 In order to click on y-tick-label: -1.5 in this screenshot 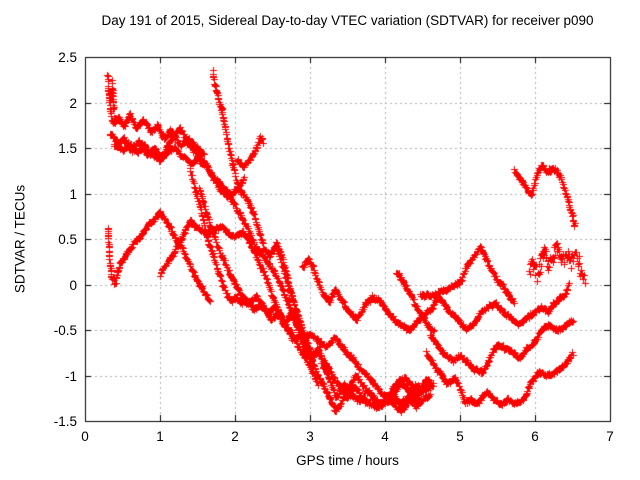, I will do `click(65, 421)`.